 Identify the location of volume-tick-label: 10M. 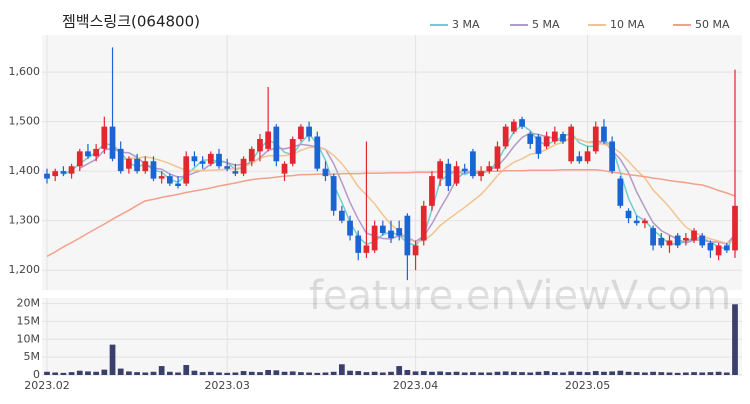
(29, 338).